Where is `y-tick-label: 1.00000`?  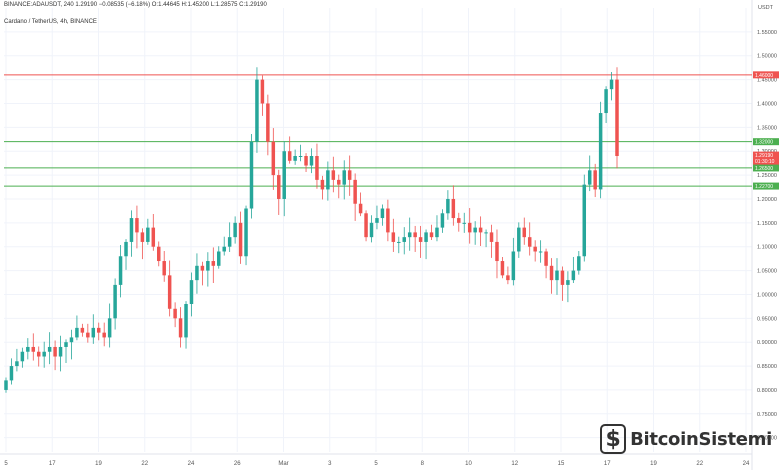
y-tick-label: 1.00000 is located at coordinates (767, 295).